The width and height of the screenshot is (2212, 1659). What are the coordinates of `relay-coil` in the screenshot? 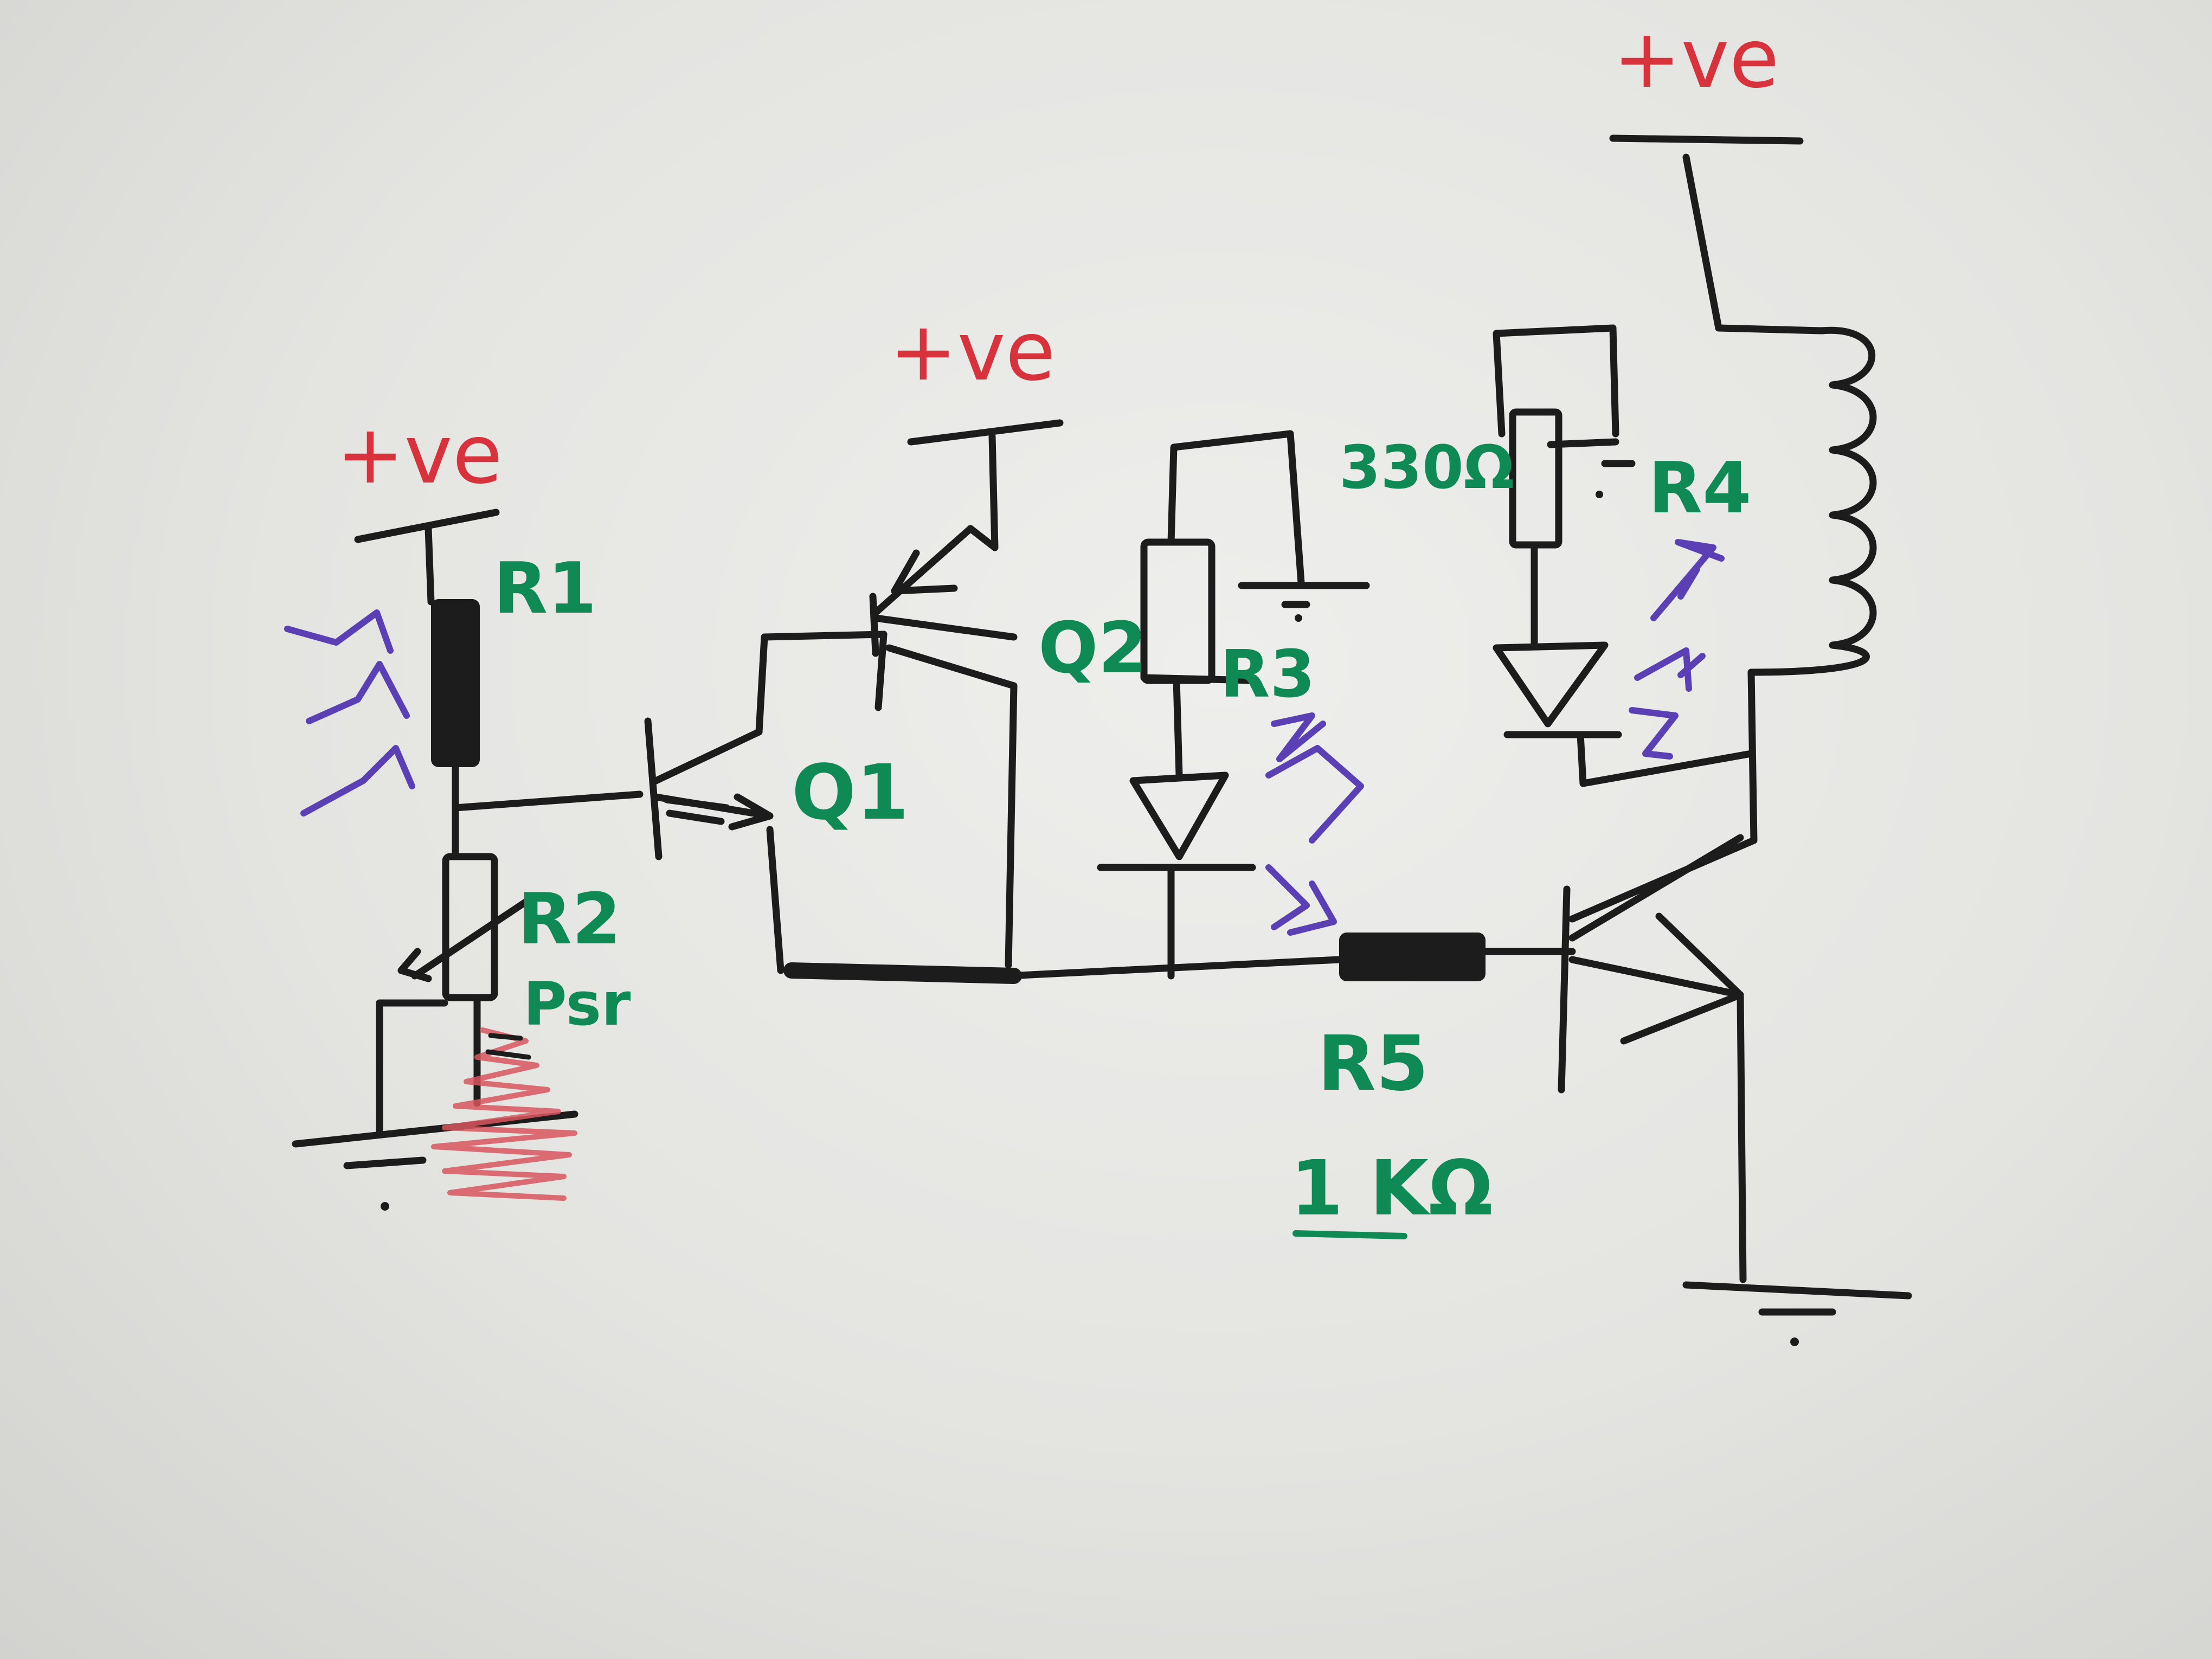 It's located at (1812, 585).